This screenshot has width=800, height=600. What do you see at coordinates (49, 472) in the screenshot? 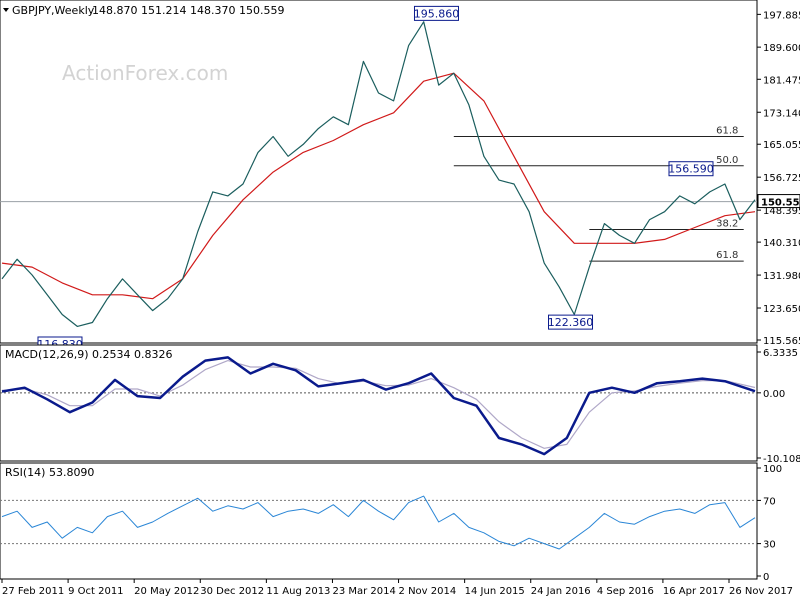
I see `rsi-title: RSI(14) 53.8090` at bounding box center [49, 472].